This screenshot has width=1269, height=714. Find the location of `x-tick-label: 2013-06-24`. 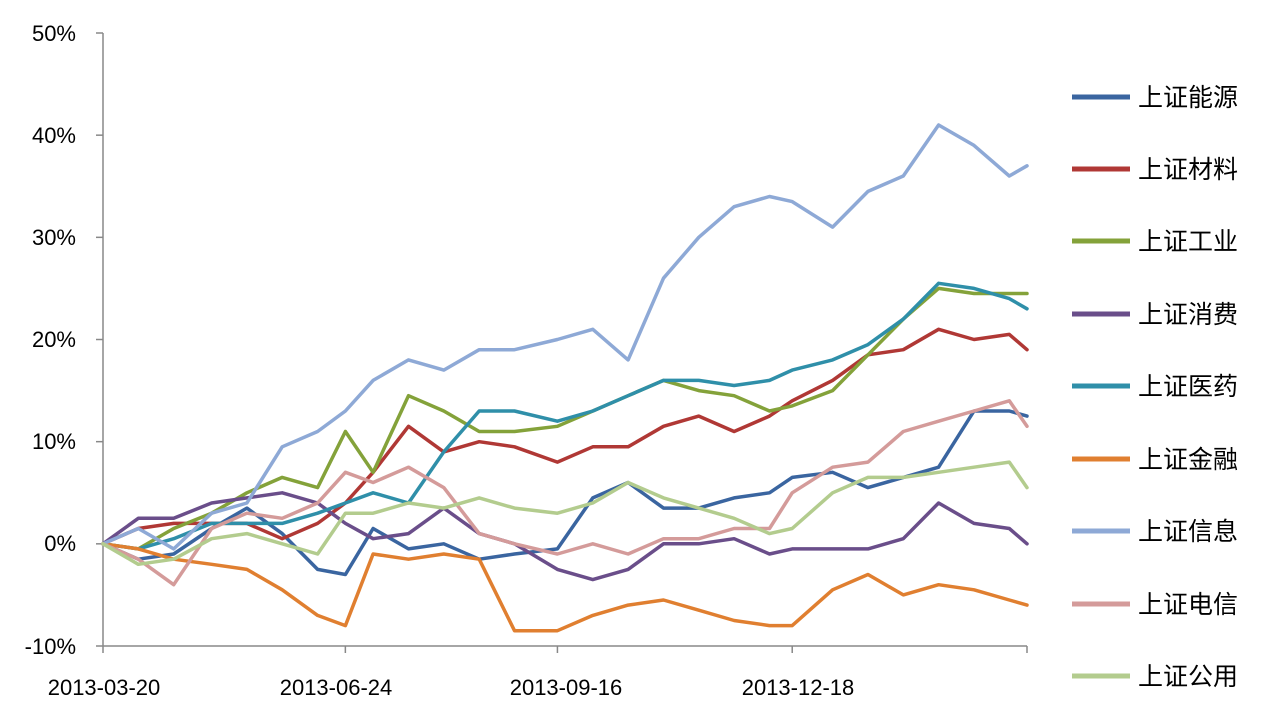

x-tick-label: 2013-06-24 is located at coordinates (336, 687).